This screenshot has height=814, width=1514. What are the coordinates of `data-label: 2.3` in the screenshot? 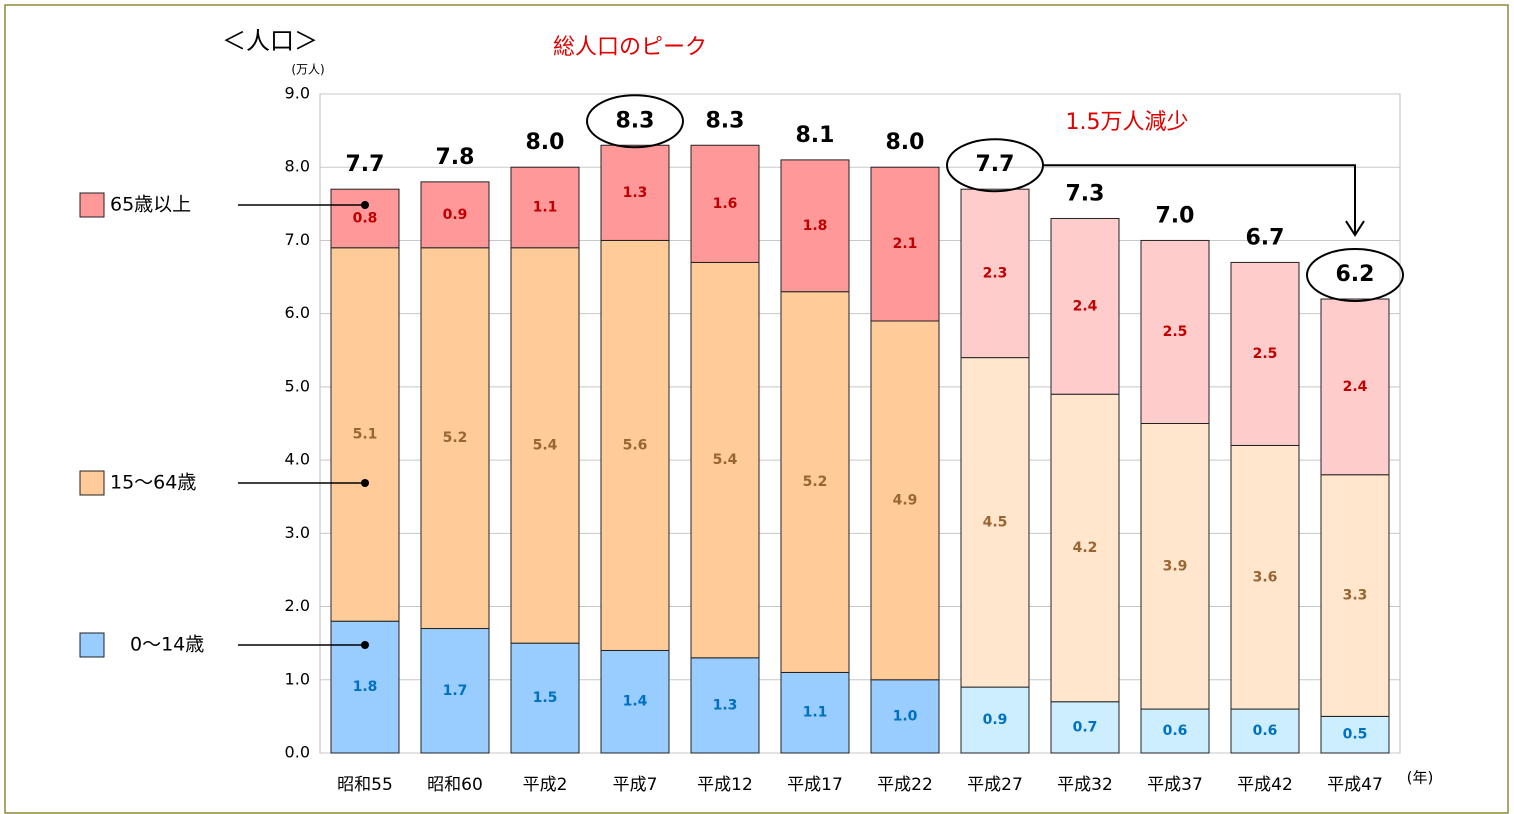 It's located at (995, 273).